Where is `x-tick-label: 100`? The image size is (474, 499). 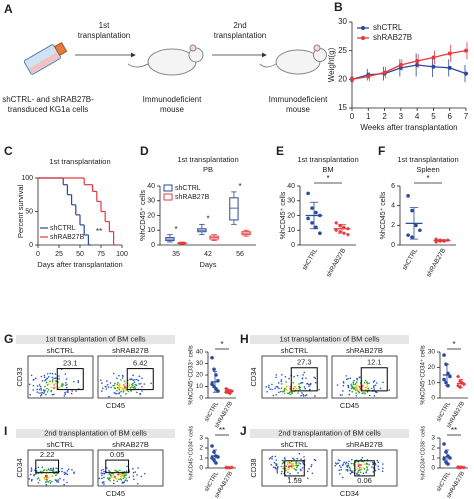
x-tick-label: 100 is located at coordinates (122, 254).